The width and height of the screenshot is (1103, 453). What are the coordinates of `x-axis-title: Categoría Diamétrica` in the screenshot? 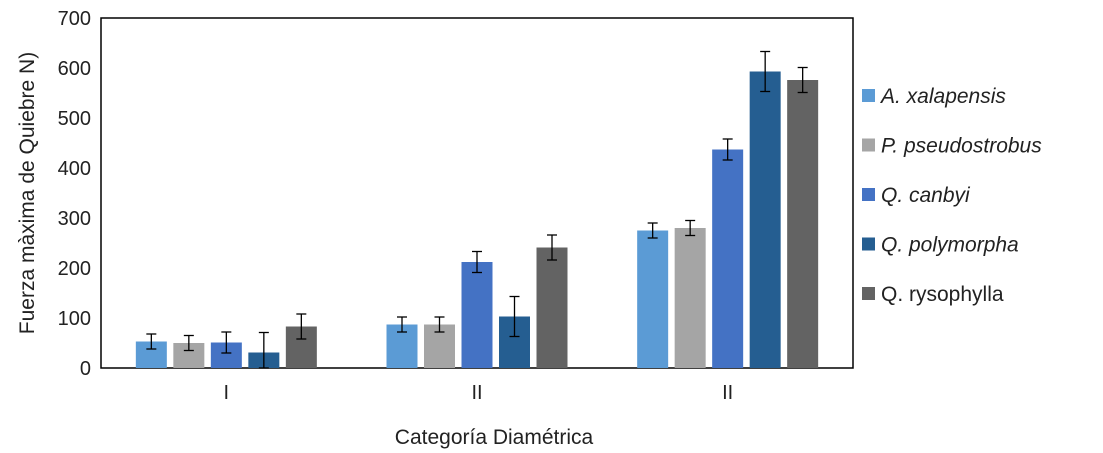 It's located at (494, 437).